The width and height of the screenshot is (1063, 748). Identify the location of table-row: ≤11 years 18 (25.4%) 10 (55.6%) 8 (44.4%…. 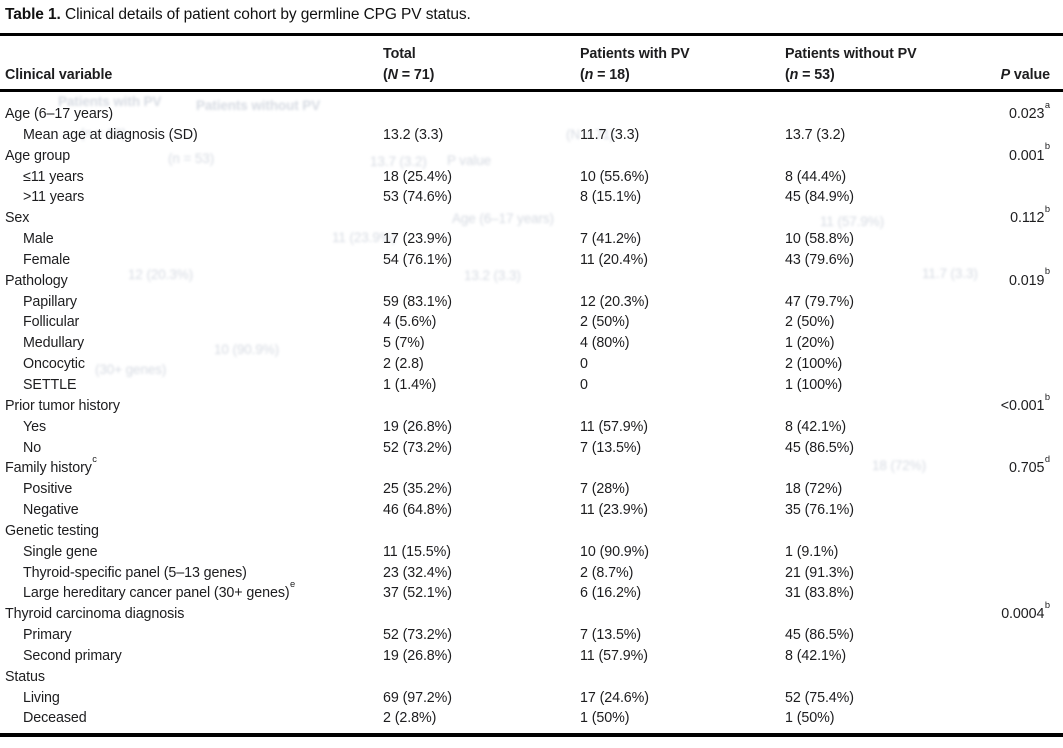
(531, 177).